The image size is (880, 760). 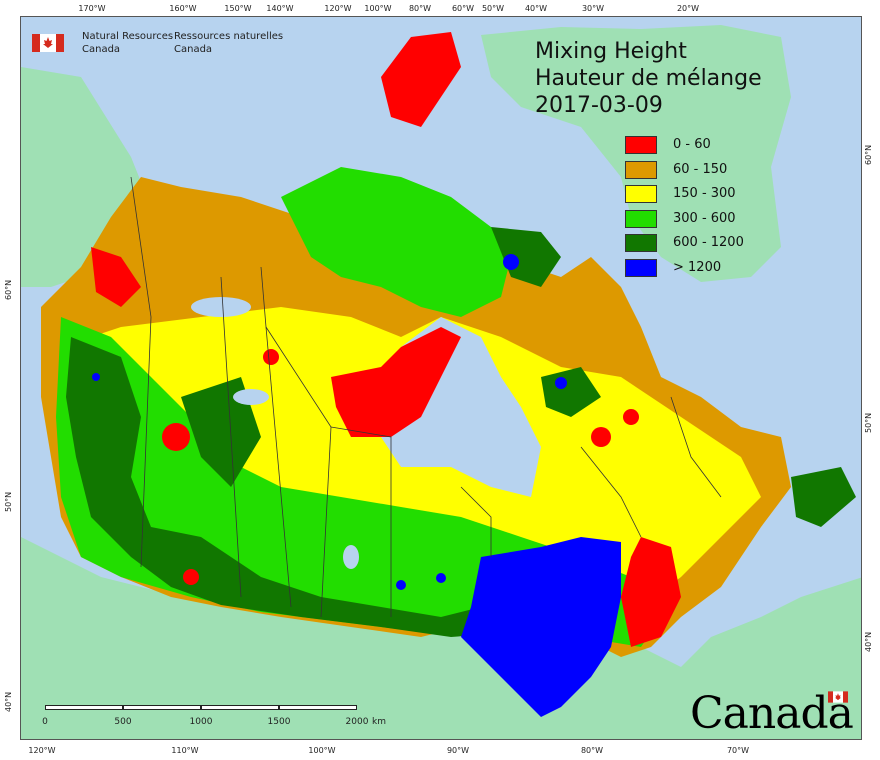 I want to click on arctic-dark, so click(x=526, y=257).